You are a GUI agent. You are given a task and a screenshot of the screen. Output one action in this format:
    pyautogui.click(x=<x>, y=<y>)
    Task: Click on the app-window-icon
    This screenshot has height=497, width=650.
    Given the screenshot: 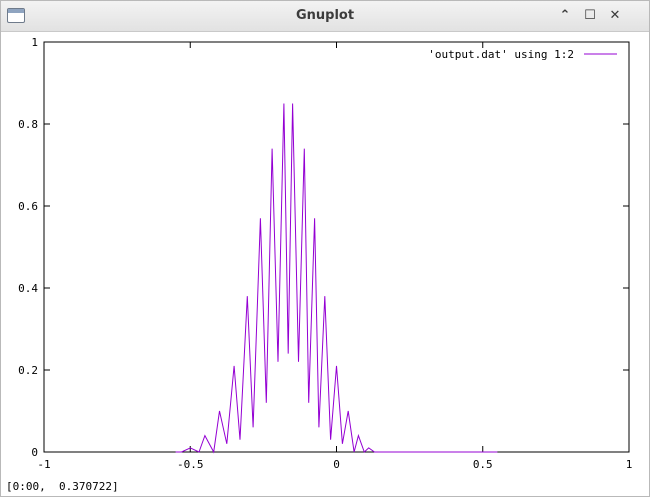 What is the action you would take?
    pyautogui.click(x=16, y=15)
    